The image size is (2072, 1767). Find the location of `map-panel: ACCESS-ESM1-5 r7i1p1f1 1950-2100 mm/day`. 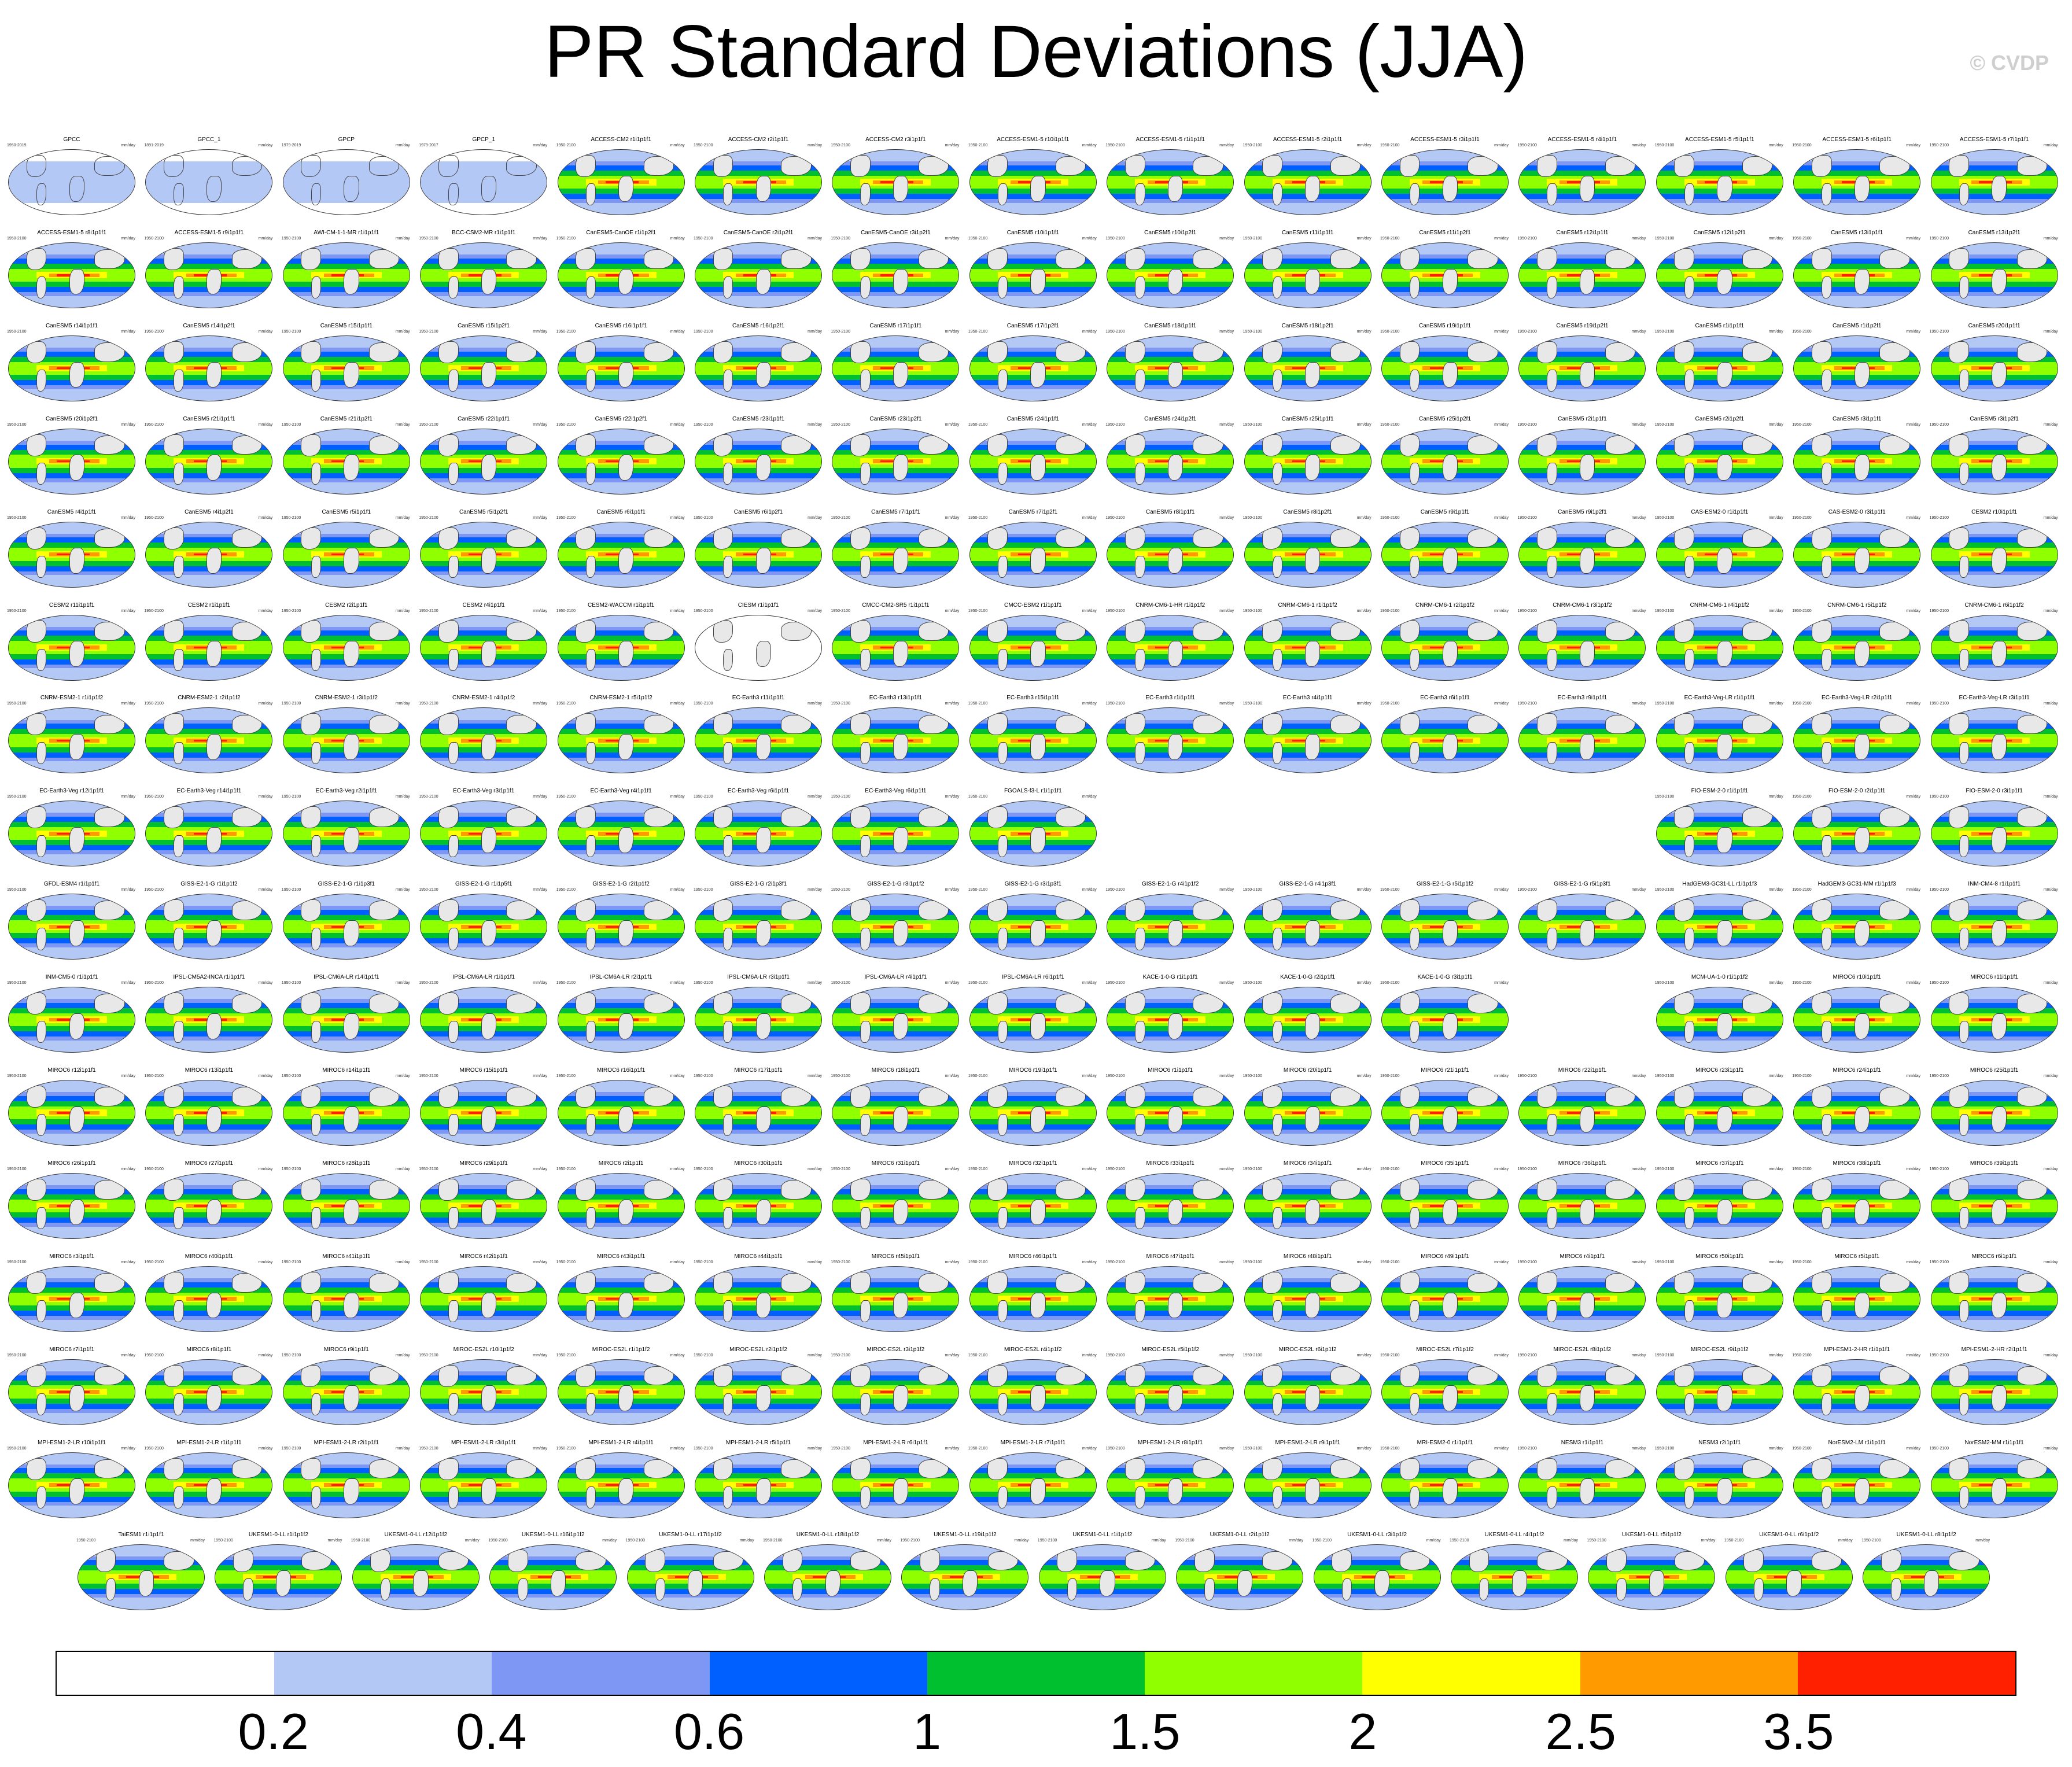

map-panel: ACCESS-ESM1-5 r7i1p1f1 1950-2100 mm/day is located at coordinates (1994, 178).